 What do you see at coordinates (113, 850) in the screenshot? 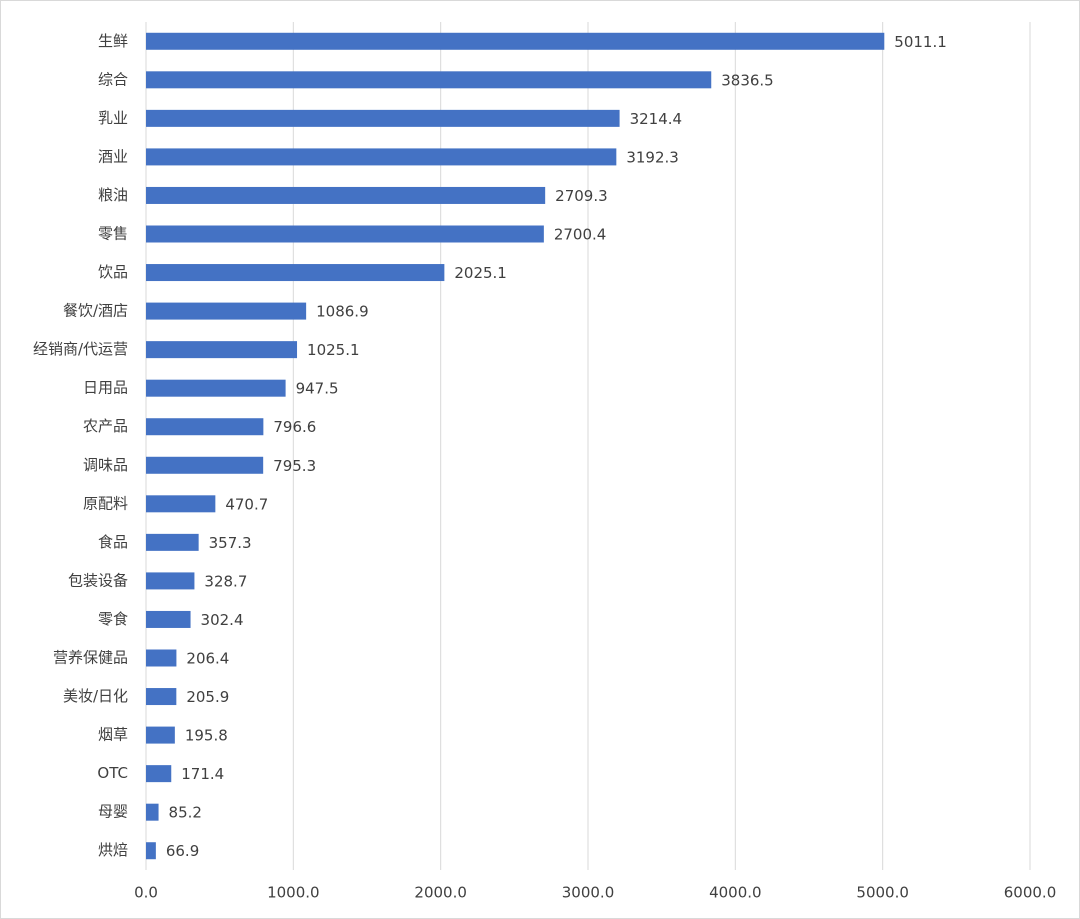
I see `y-tick-label: 烘焙` at bounding box center [113, 850].